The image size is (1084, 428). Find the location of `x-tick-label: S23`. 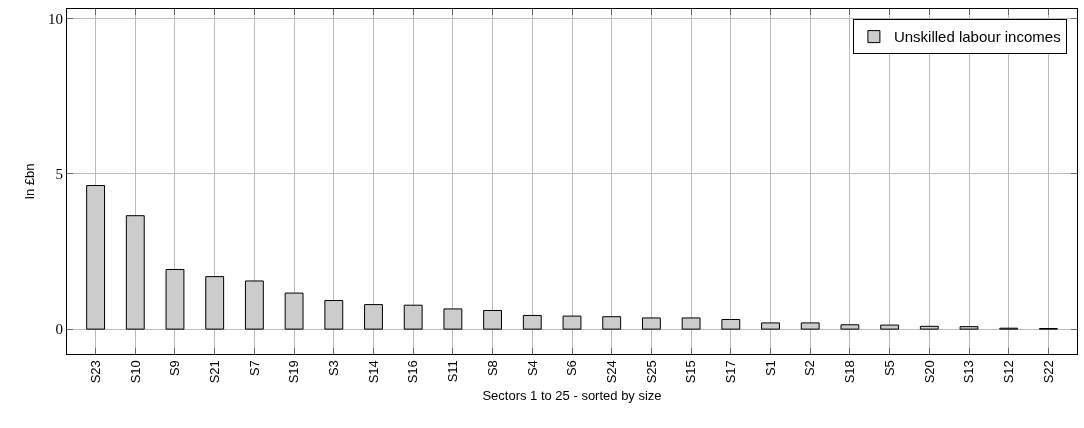

x-tick-label: S23 is located at coordinates (95, 372).